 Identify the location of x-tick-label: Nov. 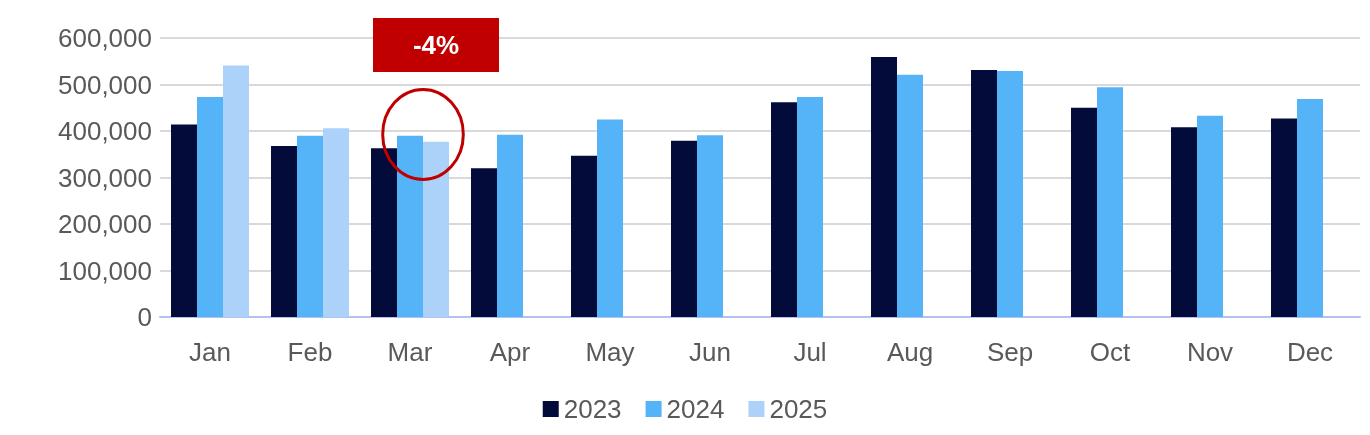
(1210, 352).